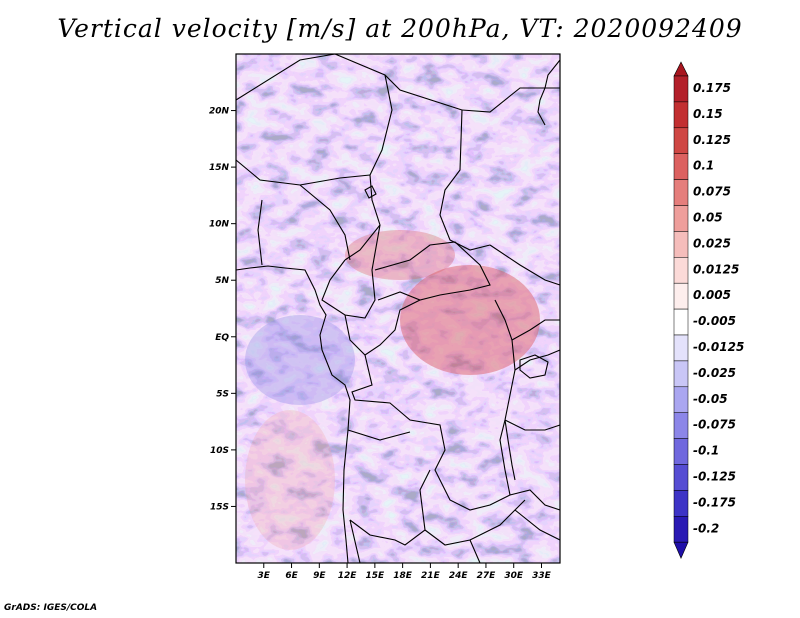 This screenshot has height=618, width=800. Describe the element at coordinates (534, 366) in the screenshot. I see `lake-victoria` at that location.